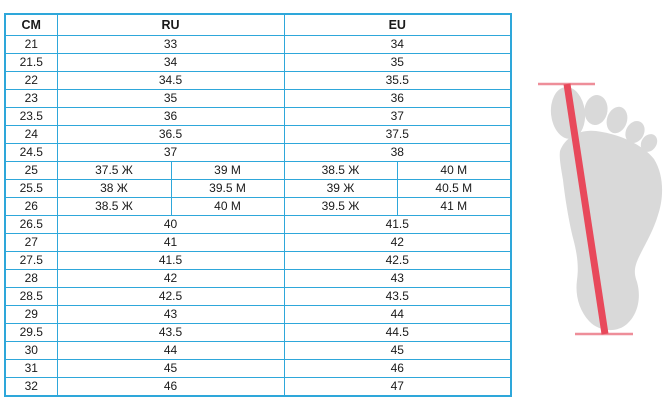  What do you see at coordinates (31, 152) in the screenshot?
I see `cell-cm: 24.5` at bounding box center [31, 152].